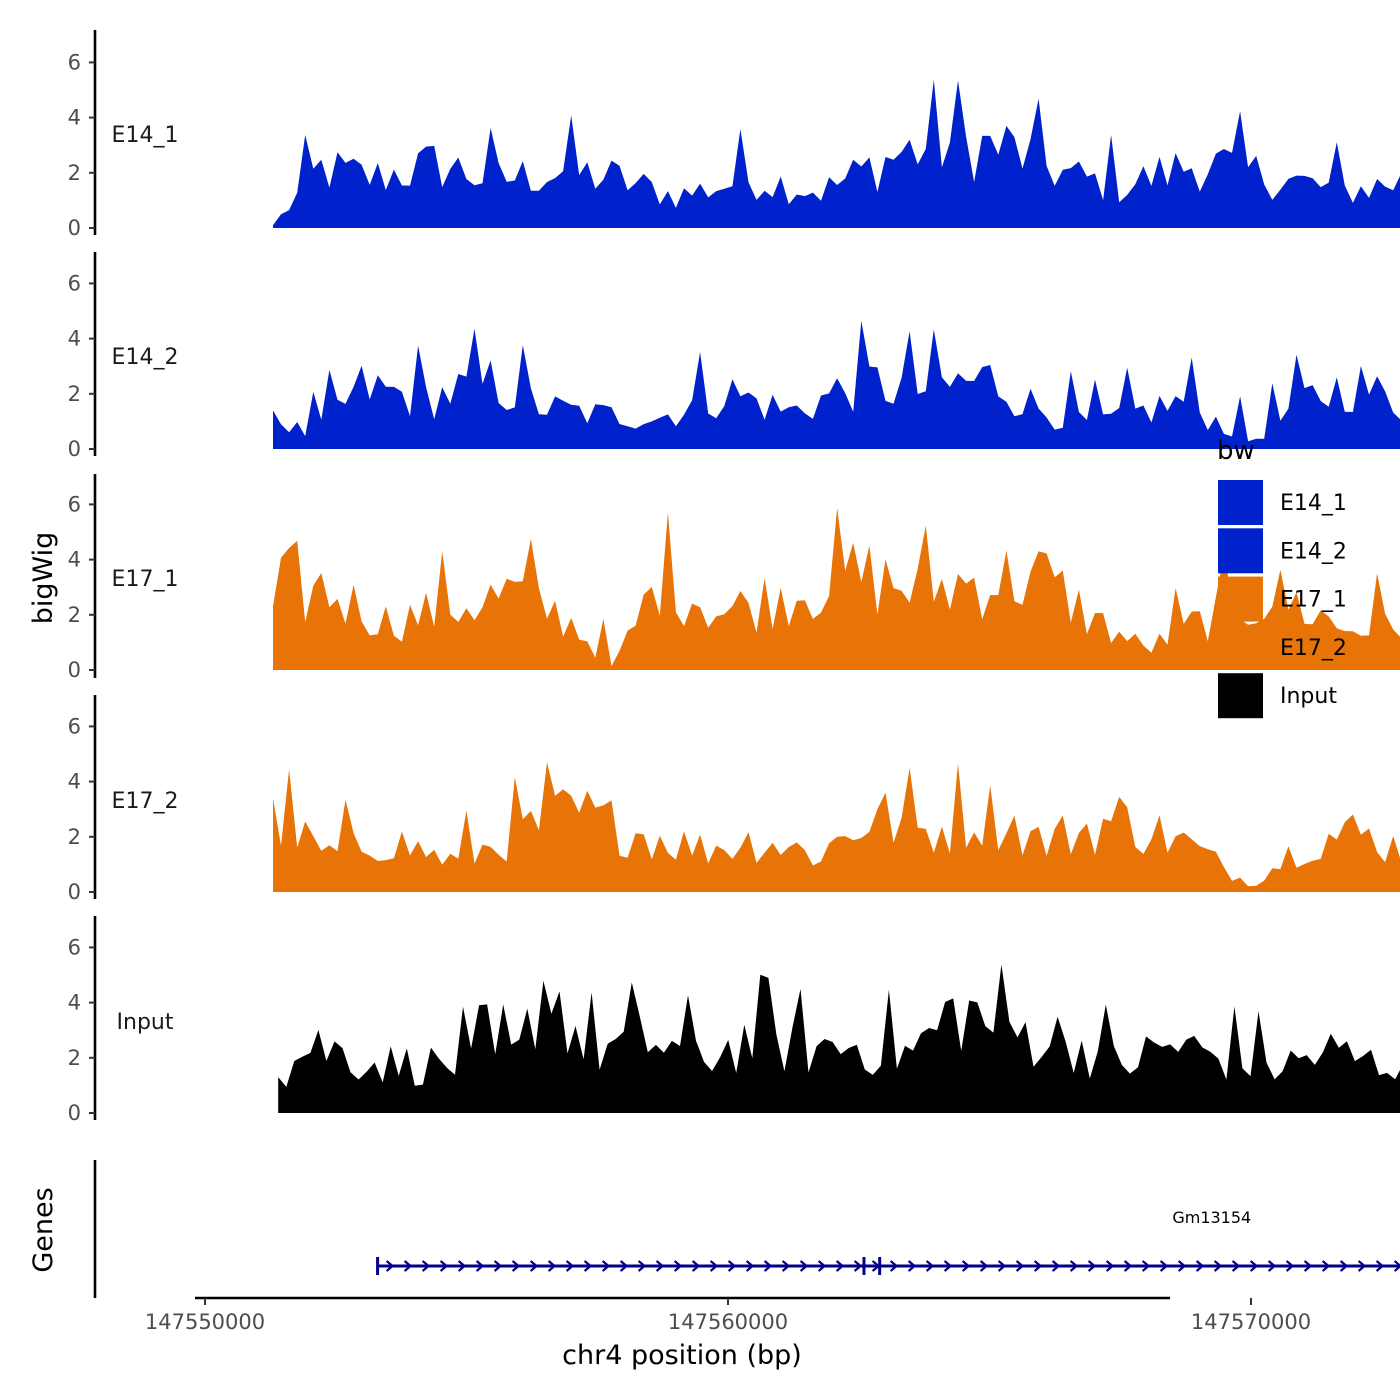  Describe the element at coordinates (43, 578) in the screenshot. I see `y-axis-title: bigWig` at that location.